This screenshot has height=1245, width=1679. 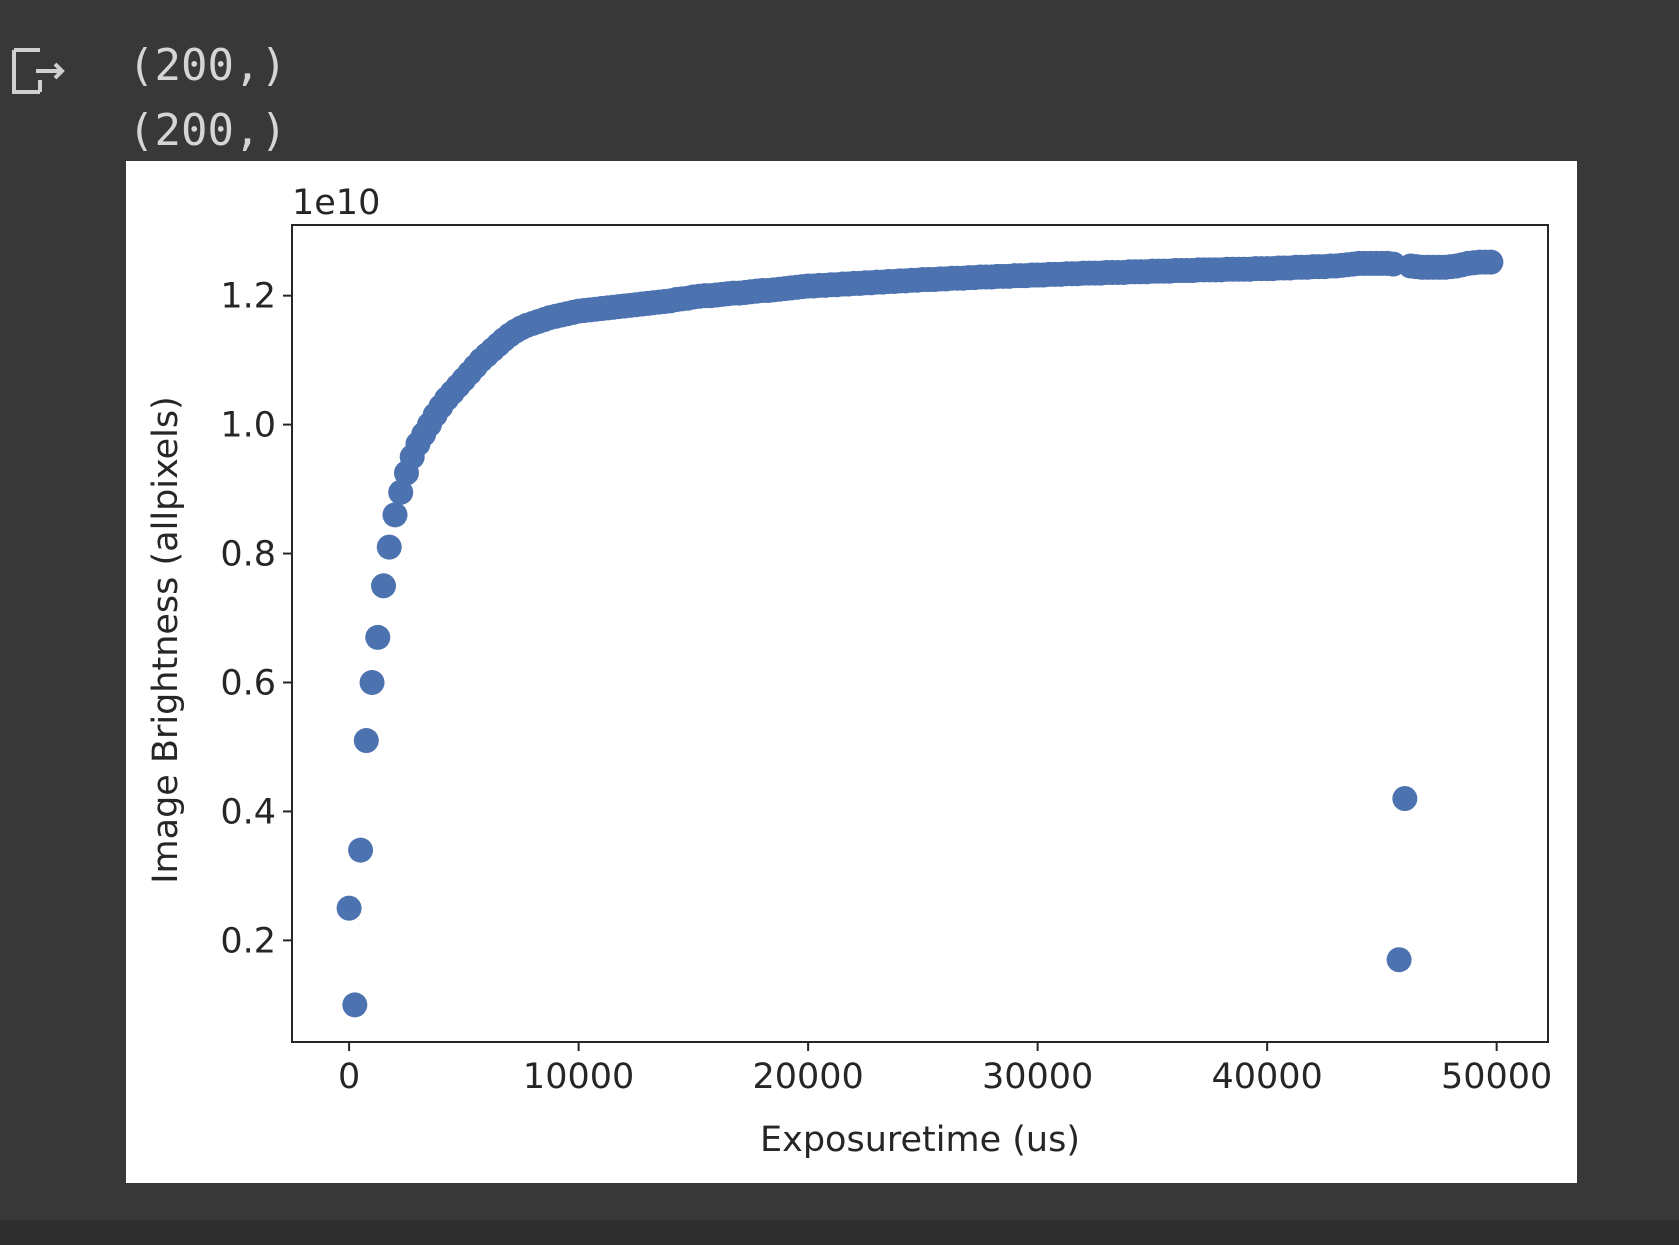 I want to click on y-tick-label: 0.8, so click(x=248, y=555).